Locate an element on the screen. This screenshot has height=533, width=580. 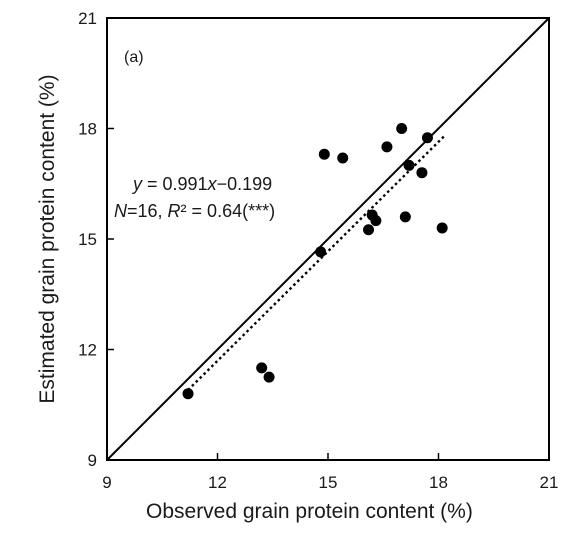
stats-r: R is located at coordinates (174, 211).